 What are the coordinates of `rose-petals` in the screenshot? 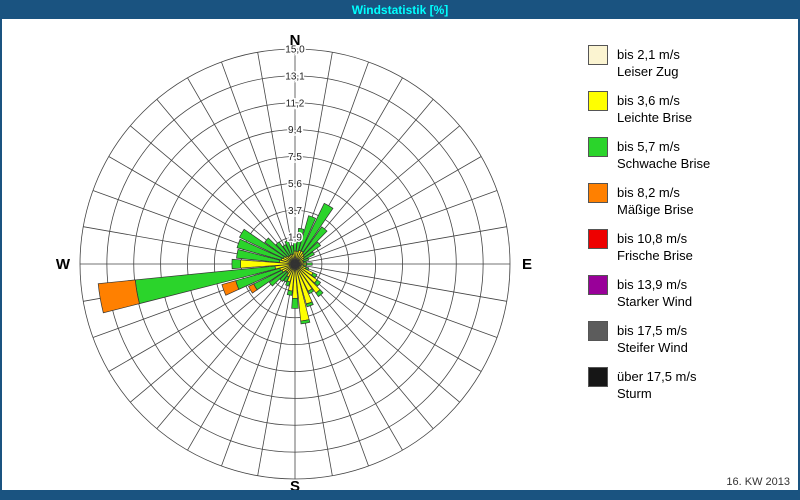 It's located at (215, 263).